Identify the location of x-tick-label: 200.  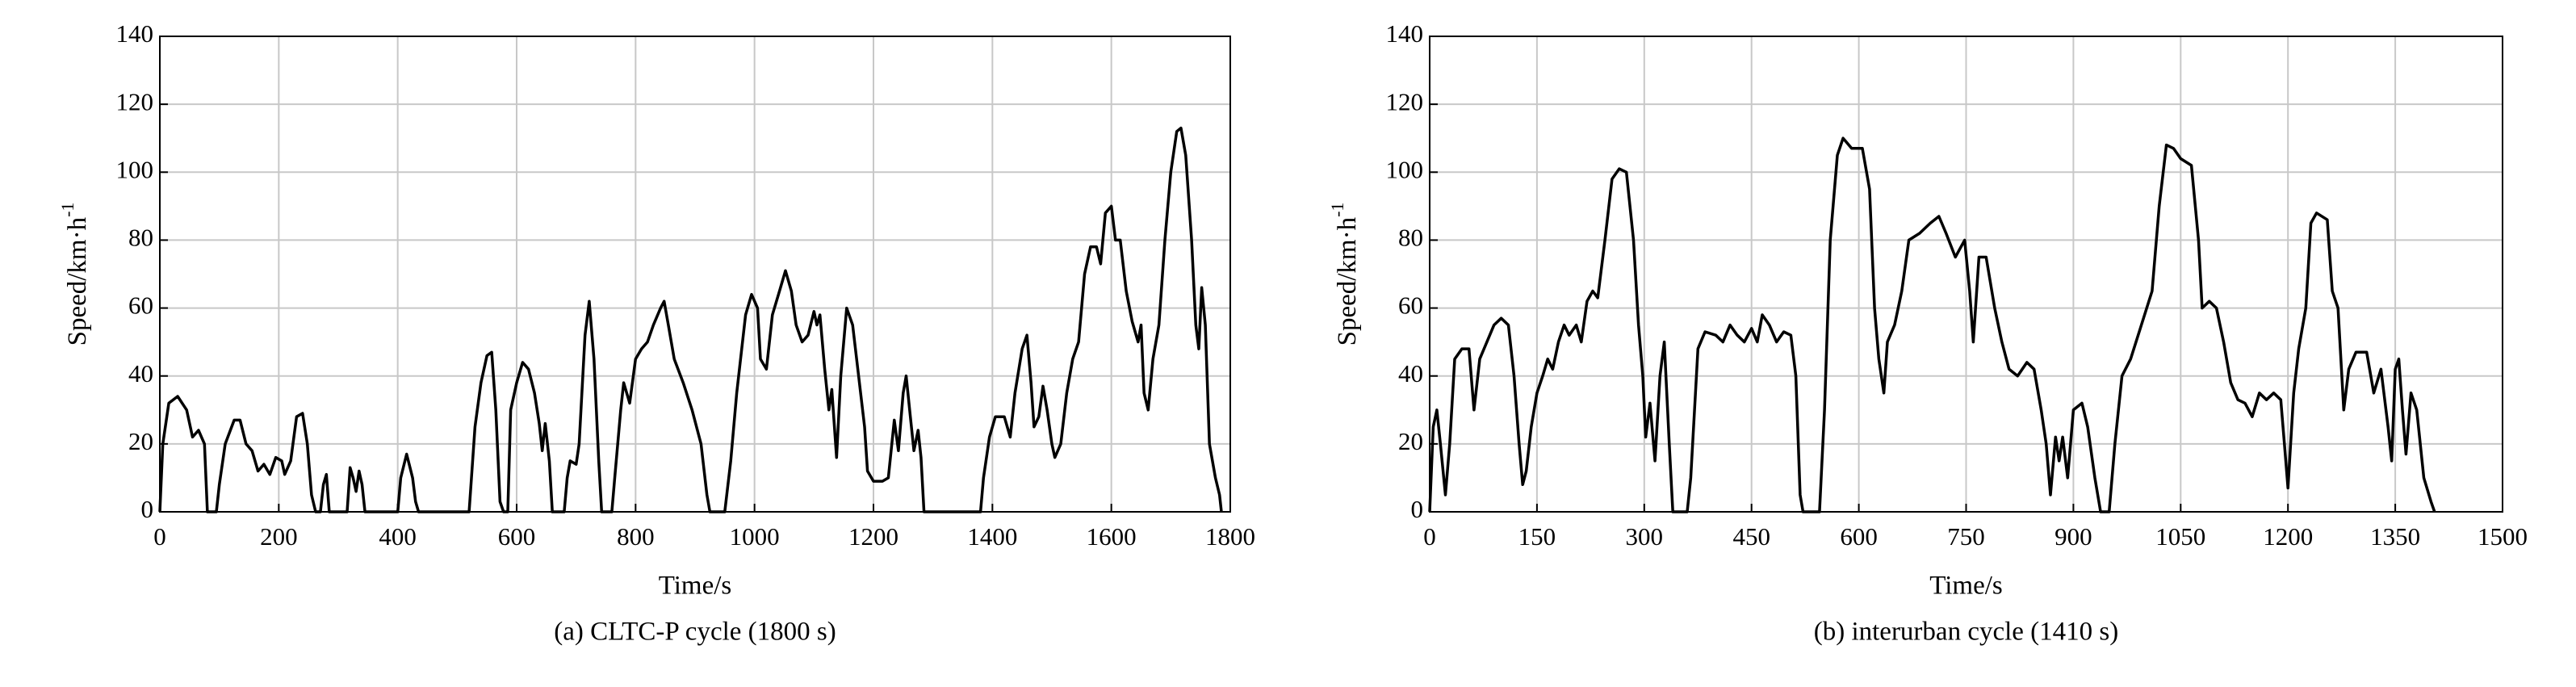
(279, 536).